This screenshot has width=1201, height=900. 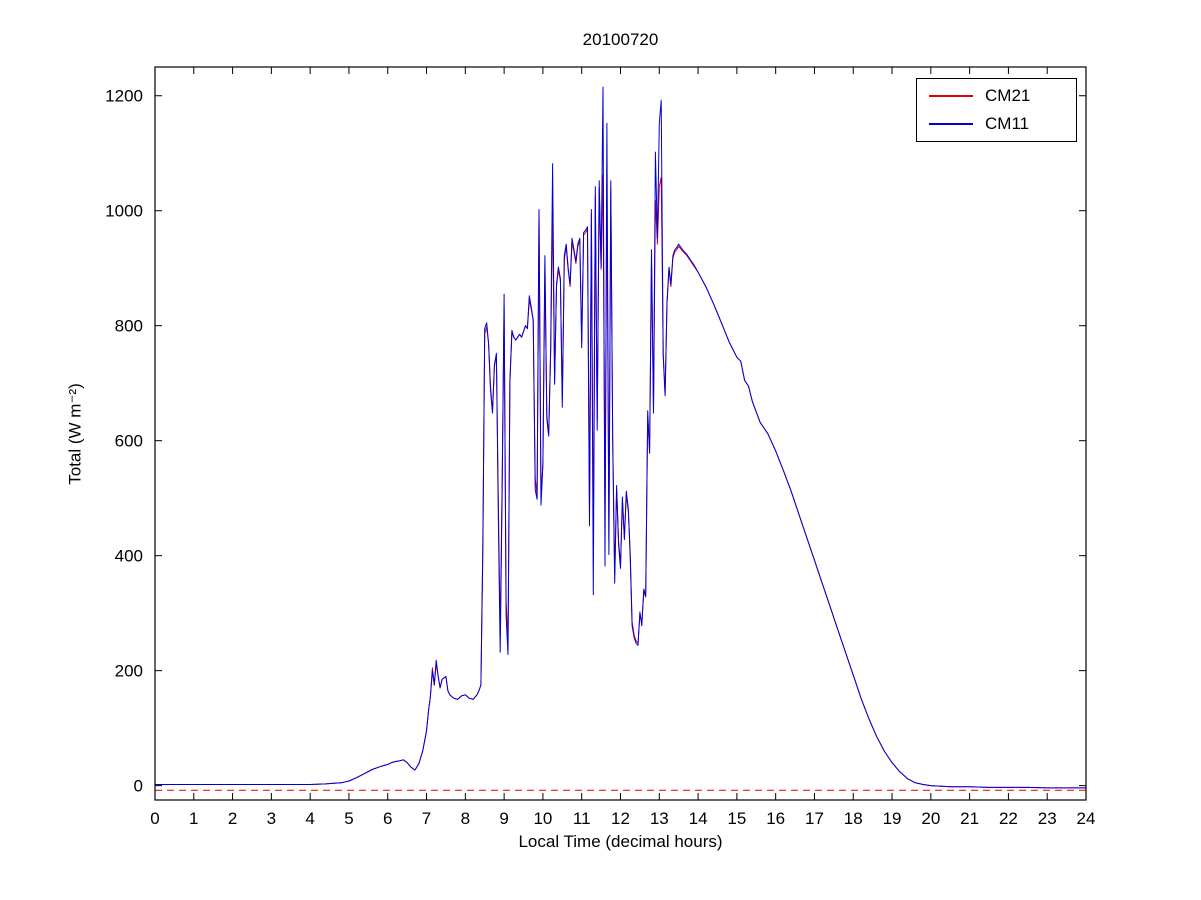 What do you see at coordinates (154, 818) in the screenshot?
I see `x-tick-label: 0` at bounding box center [154, 818].